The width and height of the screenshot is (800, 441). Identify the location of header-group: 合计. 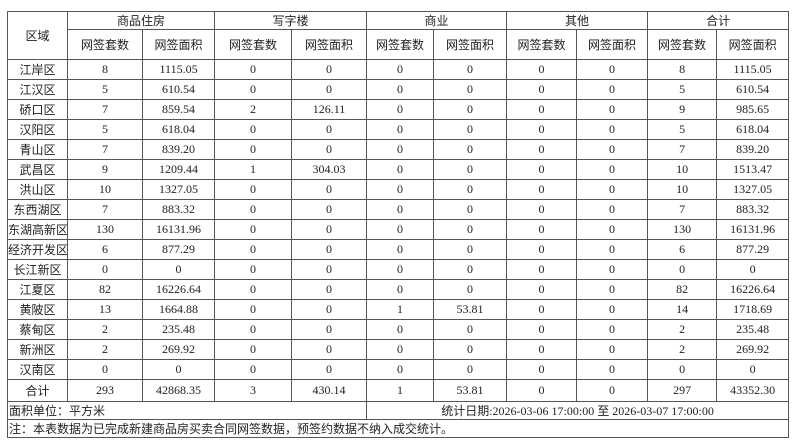
(718, 20).